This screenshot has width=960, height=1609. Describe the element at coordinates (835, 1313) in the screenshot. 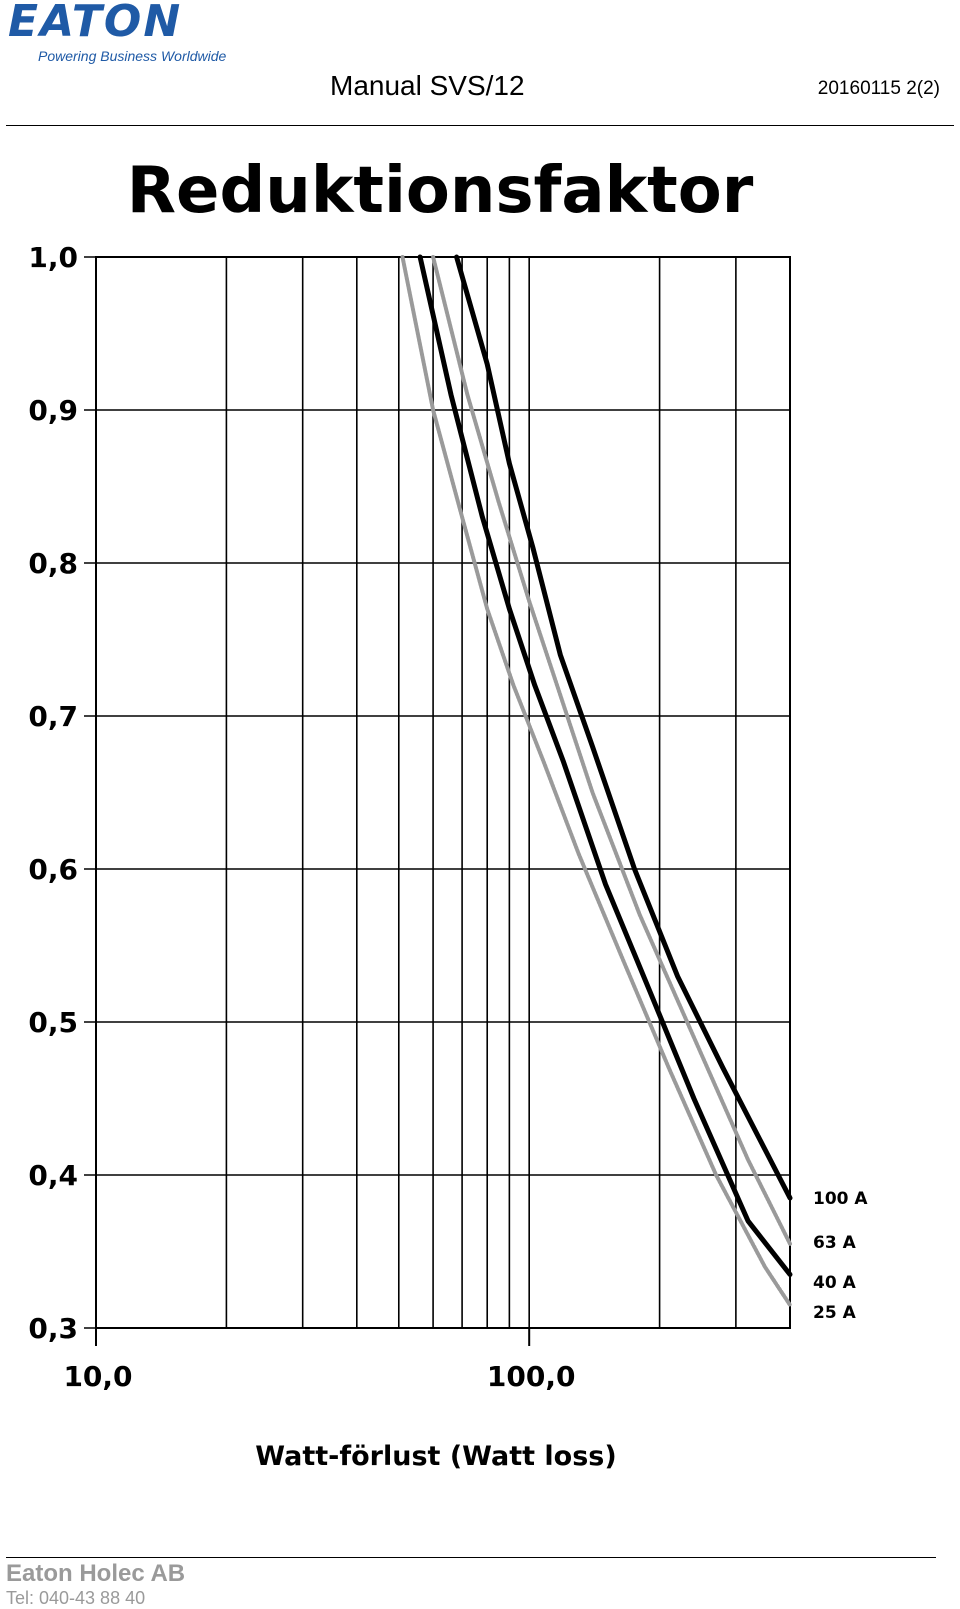

I see `legend-label-3: 25 A` at that location.